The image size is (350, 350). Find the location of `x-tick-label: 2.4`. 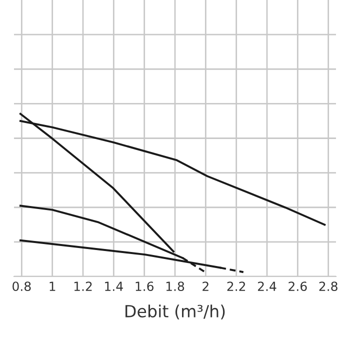

x-tick-label: 2.4 is located at coordinates (267, 286).